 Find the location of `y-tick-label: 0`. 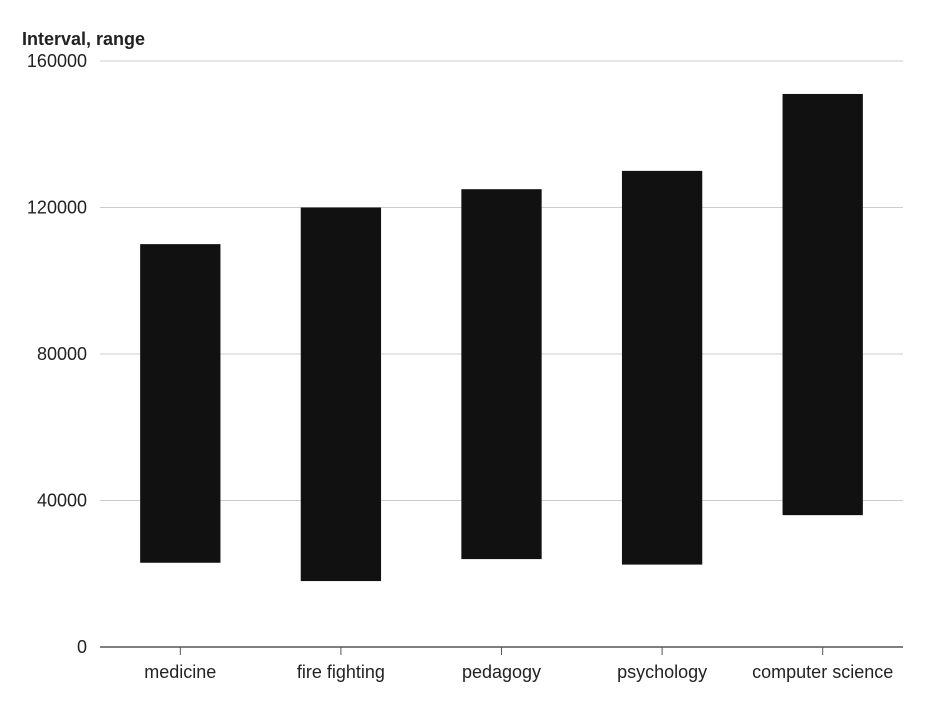

y-tick-label: 0 is located at coordinates (82, 647).